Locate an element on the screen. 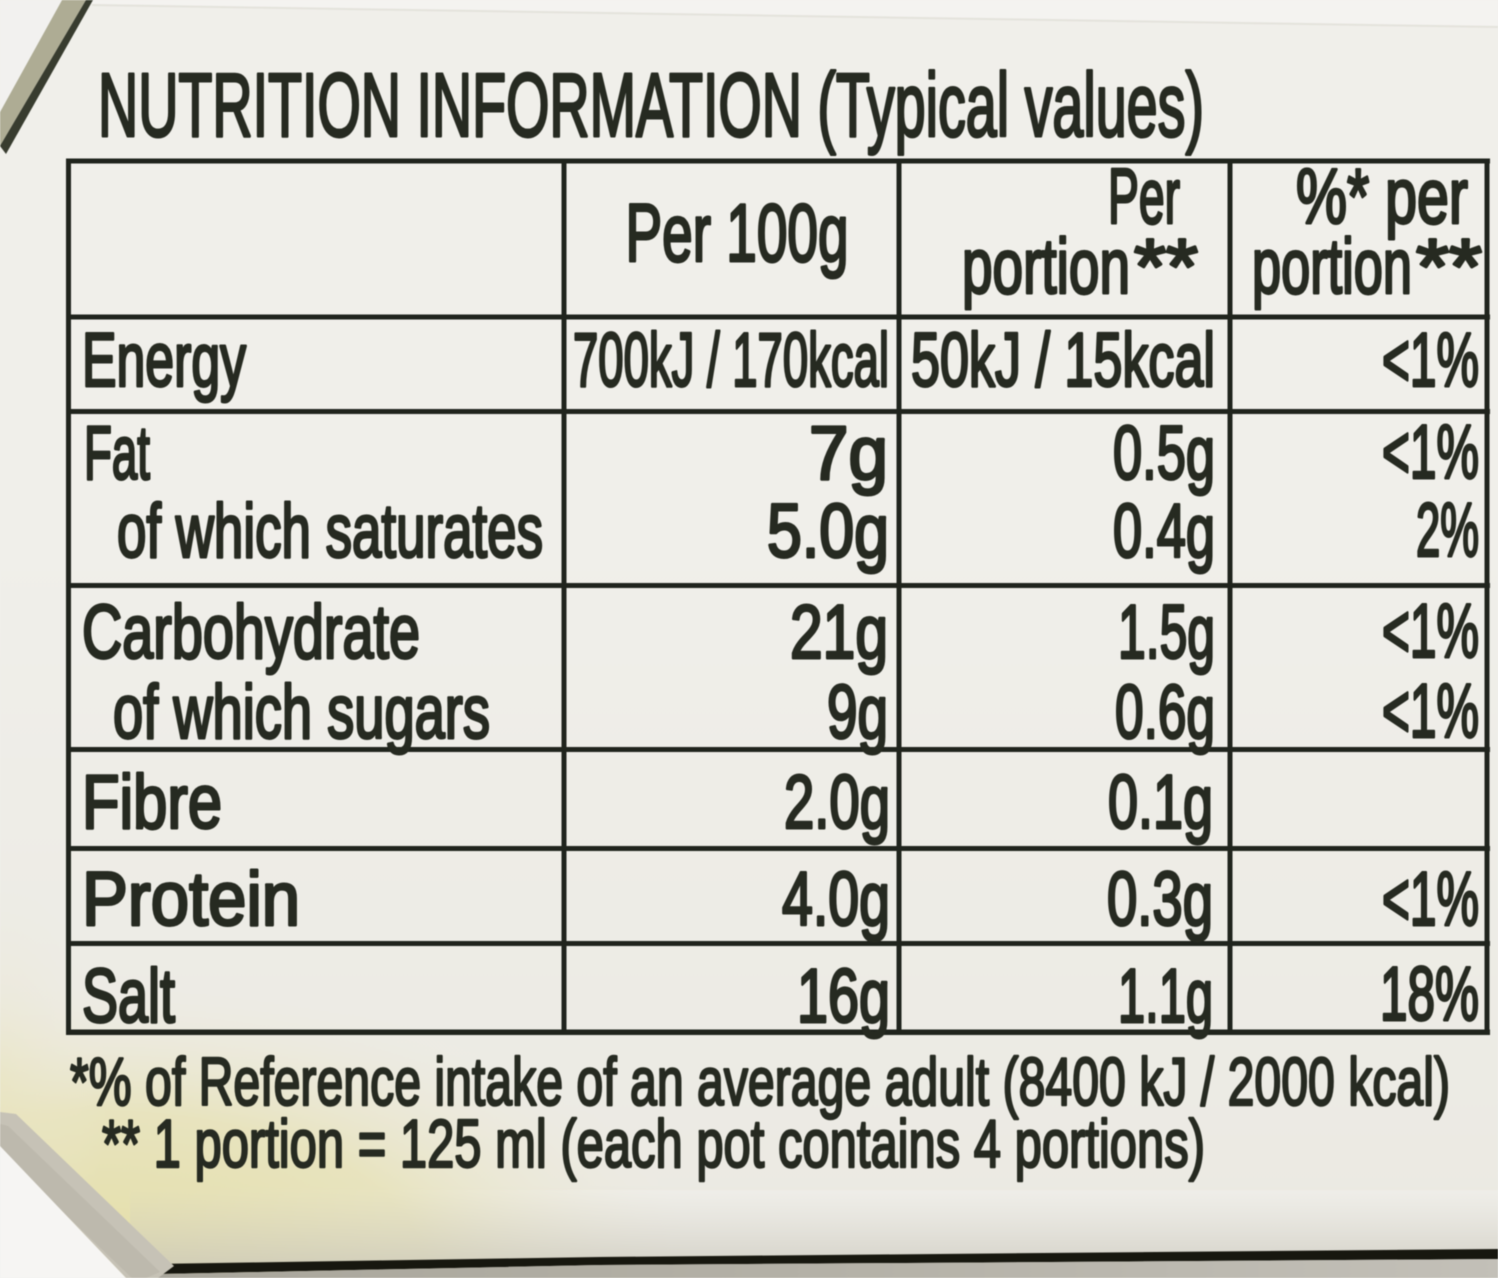 The image size is (1498, 1278). svg-text: 1.5g is located at coordinates (1166, 632).